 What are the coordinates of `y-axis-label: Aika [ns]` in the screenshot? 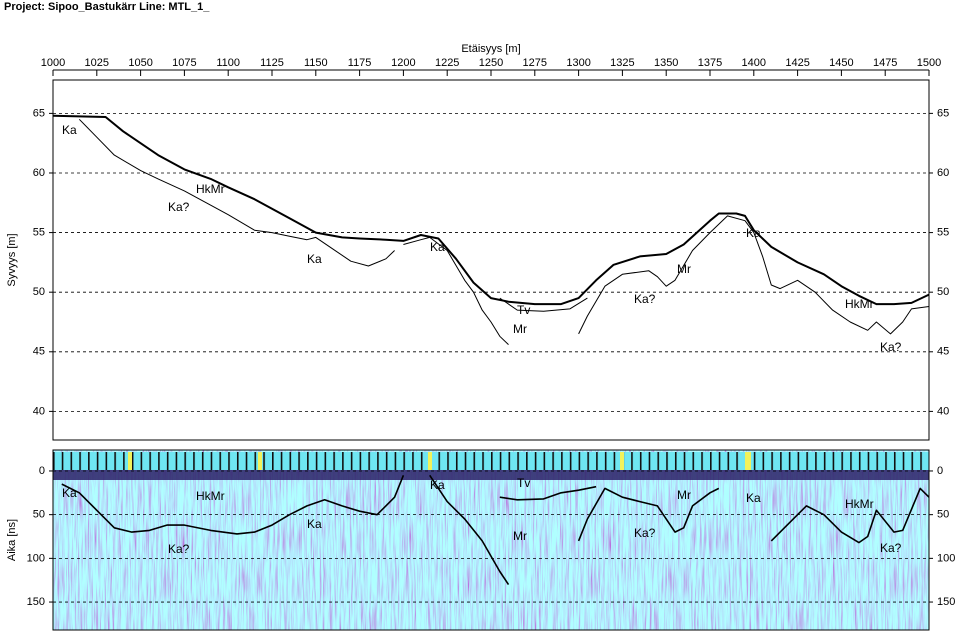 It's located at (12, 540).